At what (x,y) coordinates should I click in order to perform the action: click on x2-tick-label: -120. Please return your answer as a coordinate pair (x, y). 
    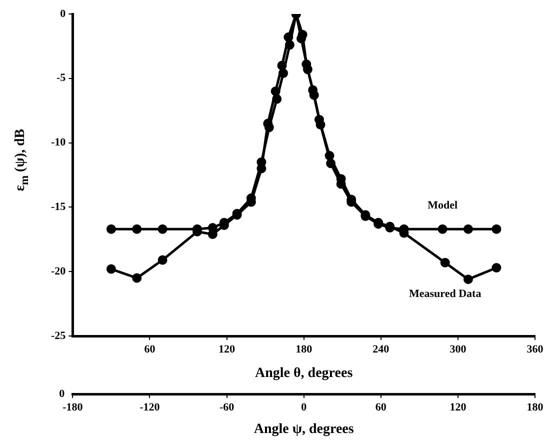
    Looking at the image, I should click on (150, 407).